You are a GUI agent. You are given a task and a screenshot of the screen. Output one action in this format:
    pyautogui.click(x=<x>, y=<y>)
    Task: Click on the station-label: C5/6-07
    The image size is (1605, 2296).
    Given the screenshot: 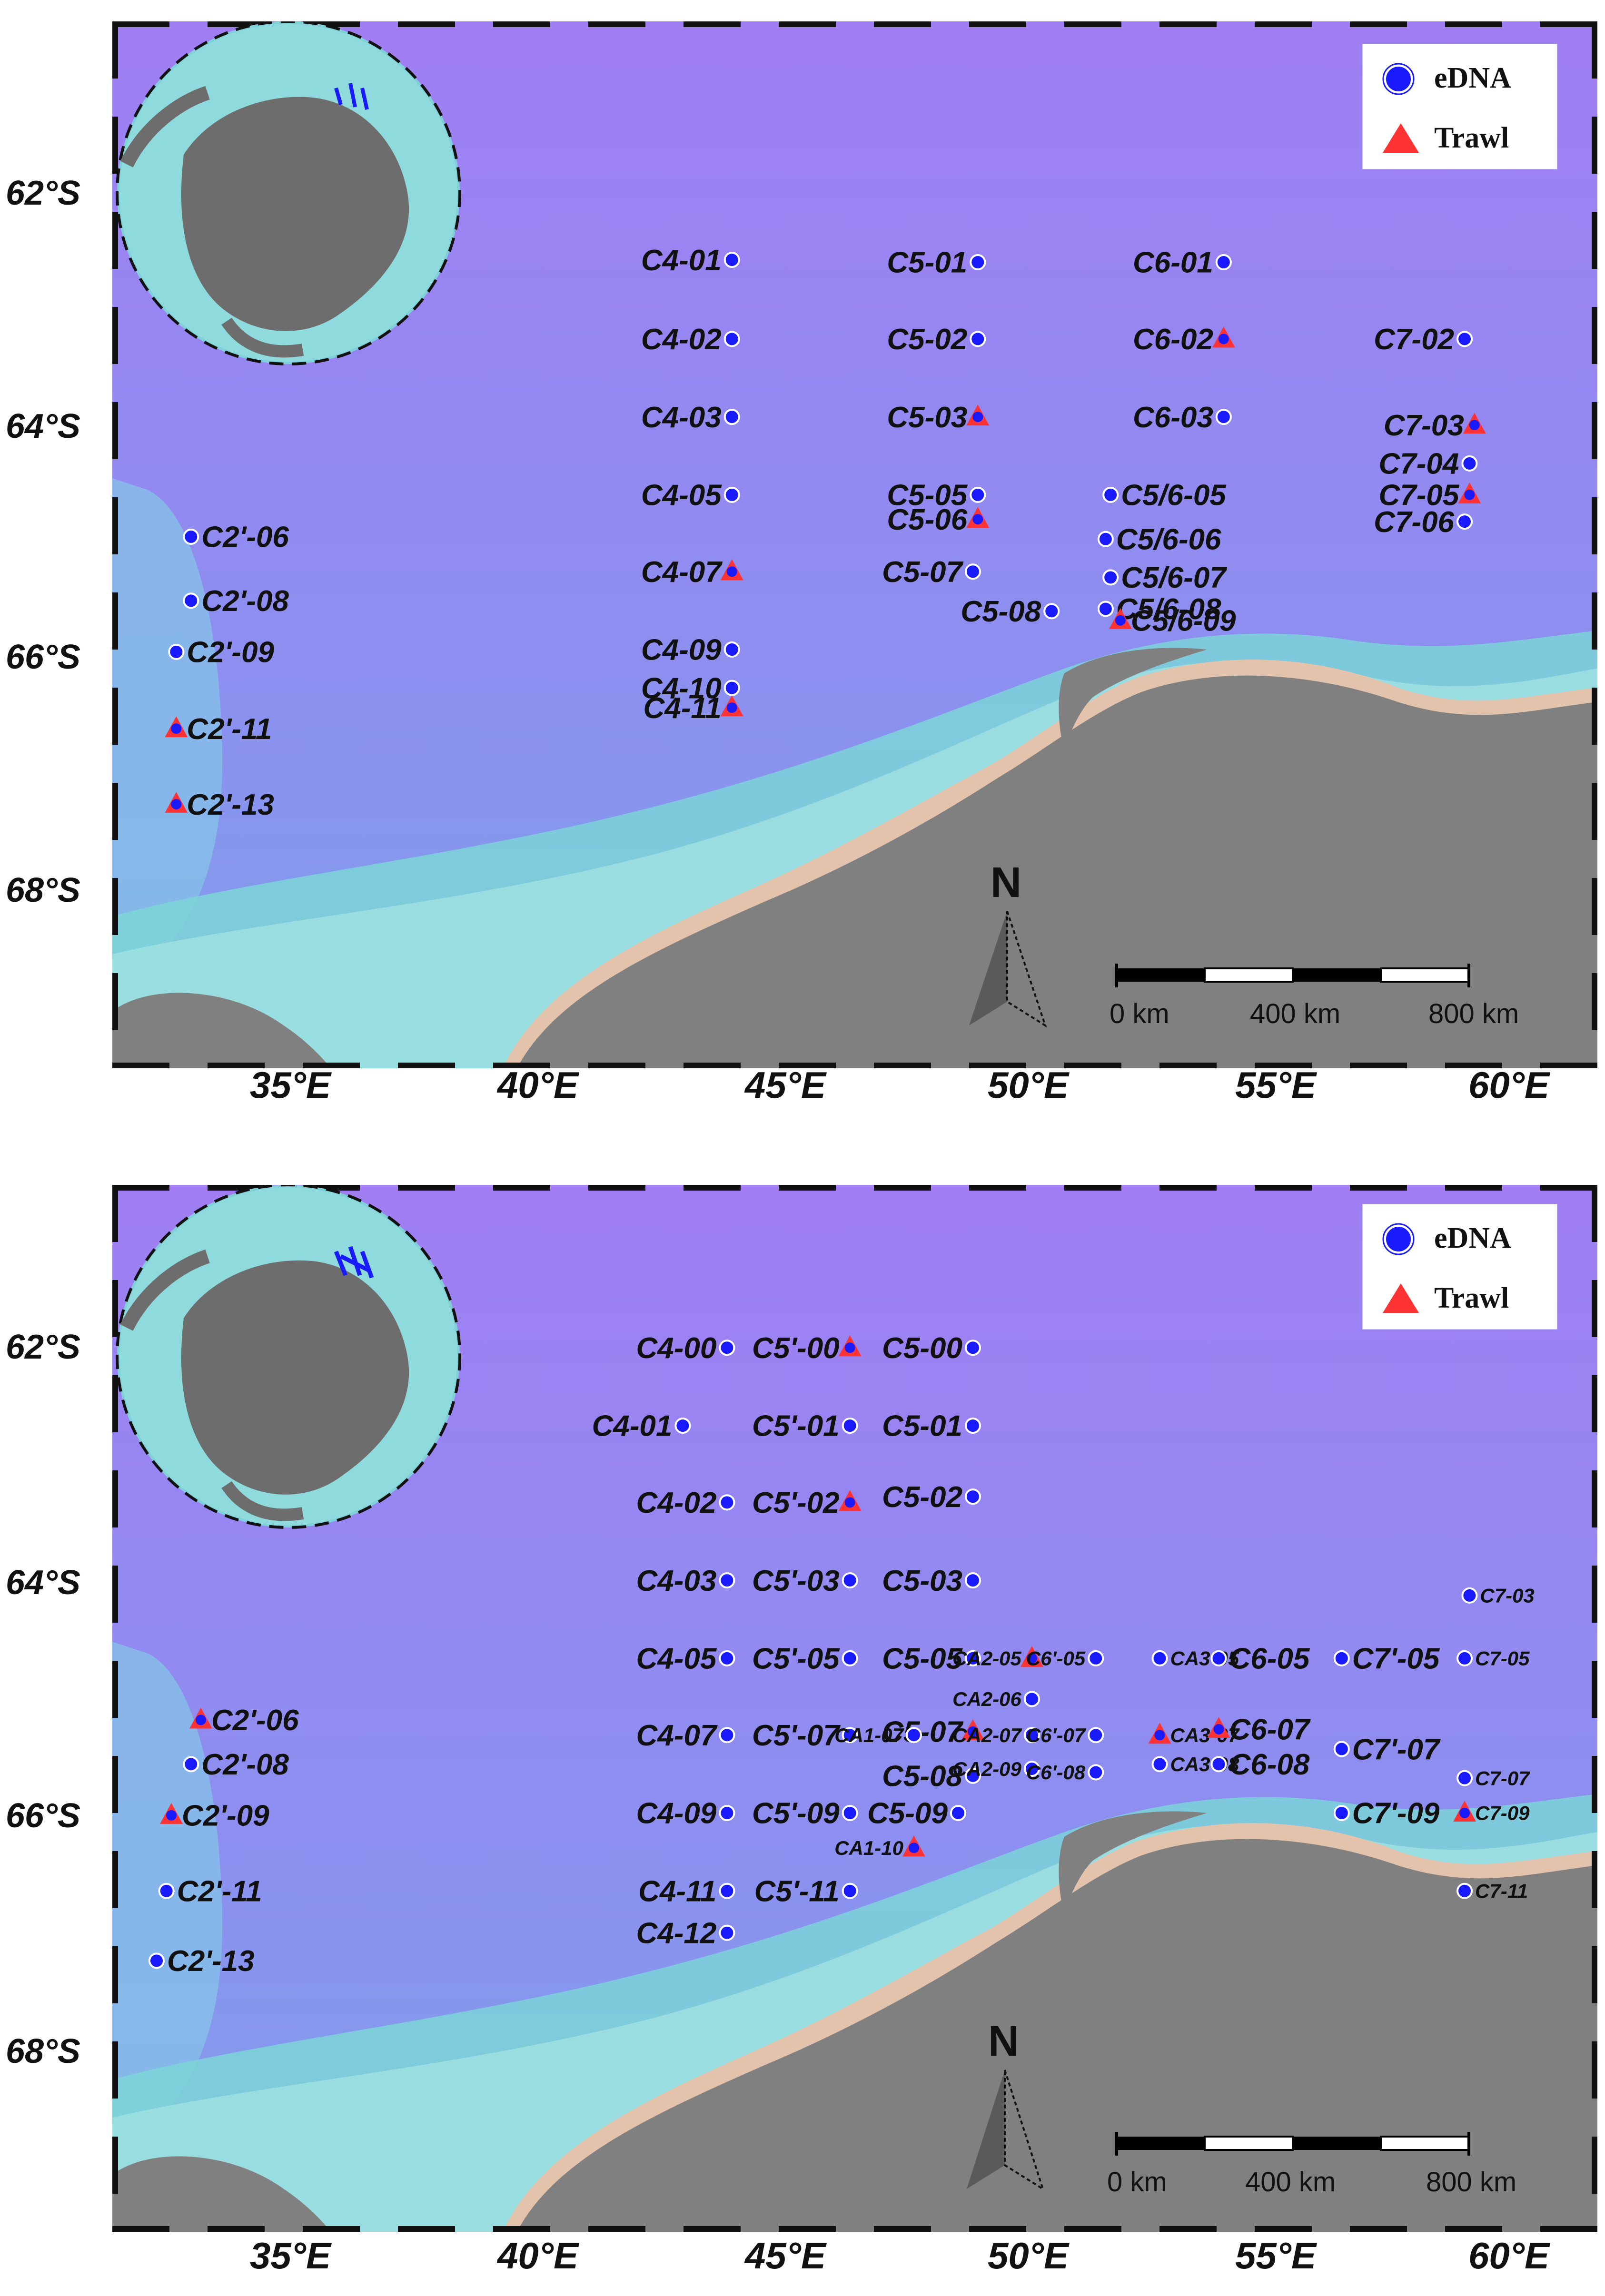 What is the action you would take?
    pyautogui.click(x=1174, y=578)
    